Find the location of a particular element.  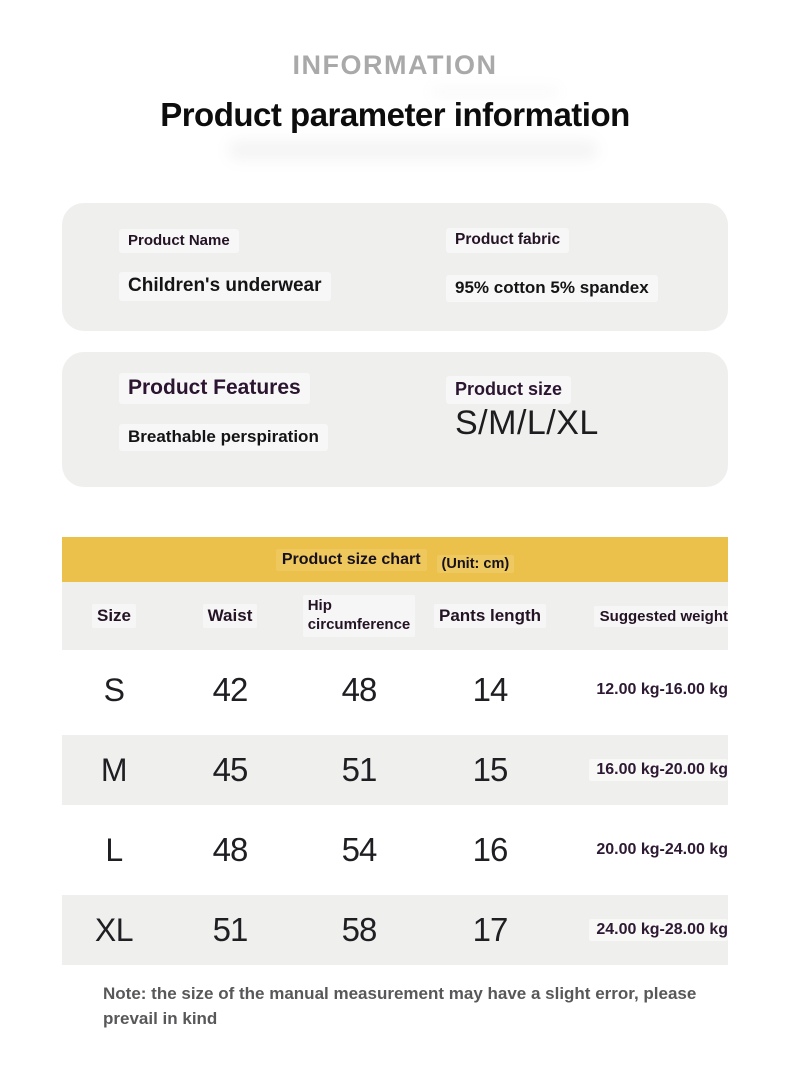

product-name-label: Product Name is located at coordinates (179, 241).